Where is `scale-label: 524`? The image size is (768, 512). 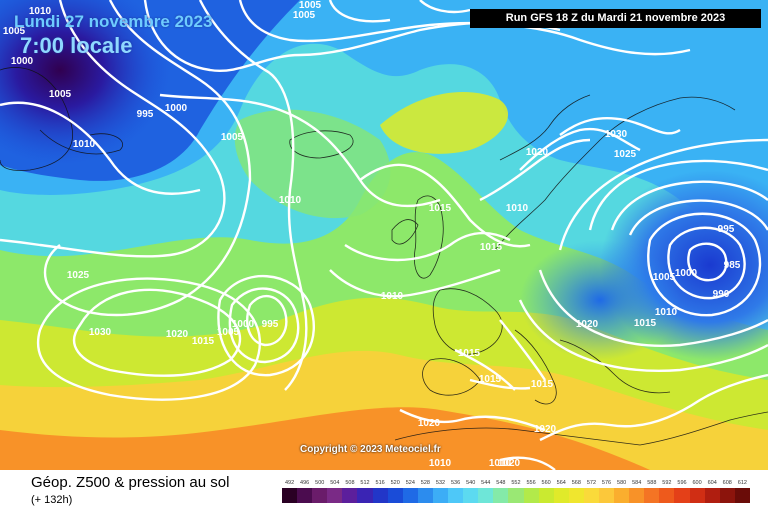
scale-label: 524 is located at coordinates (410, 483).